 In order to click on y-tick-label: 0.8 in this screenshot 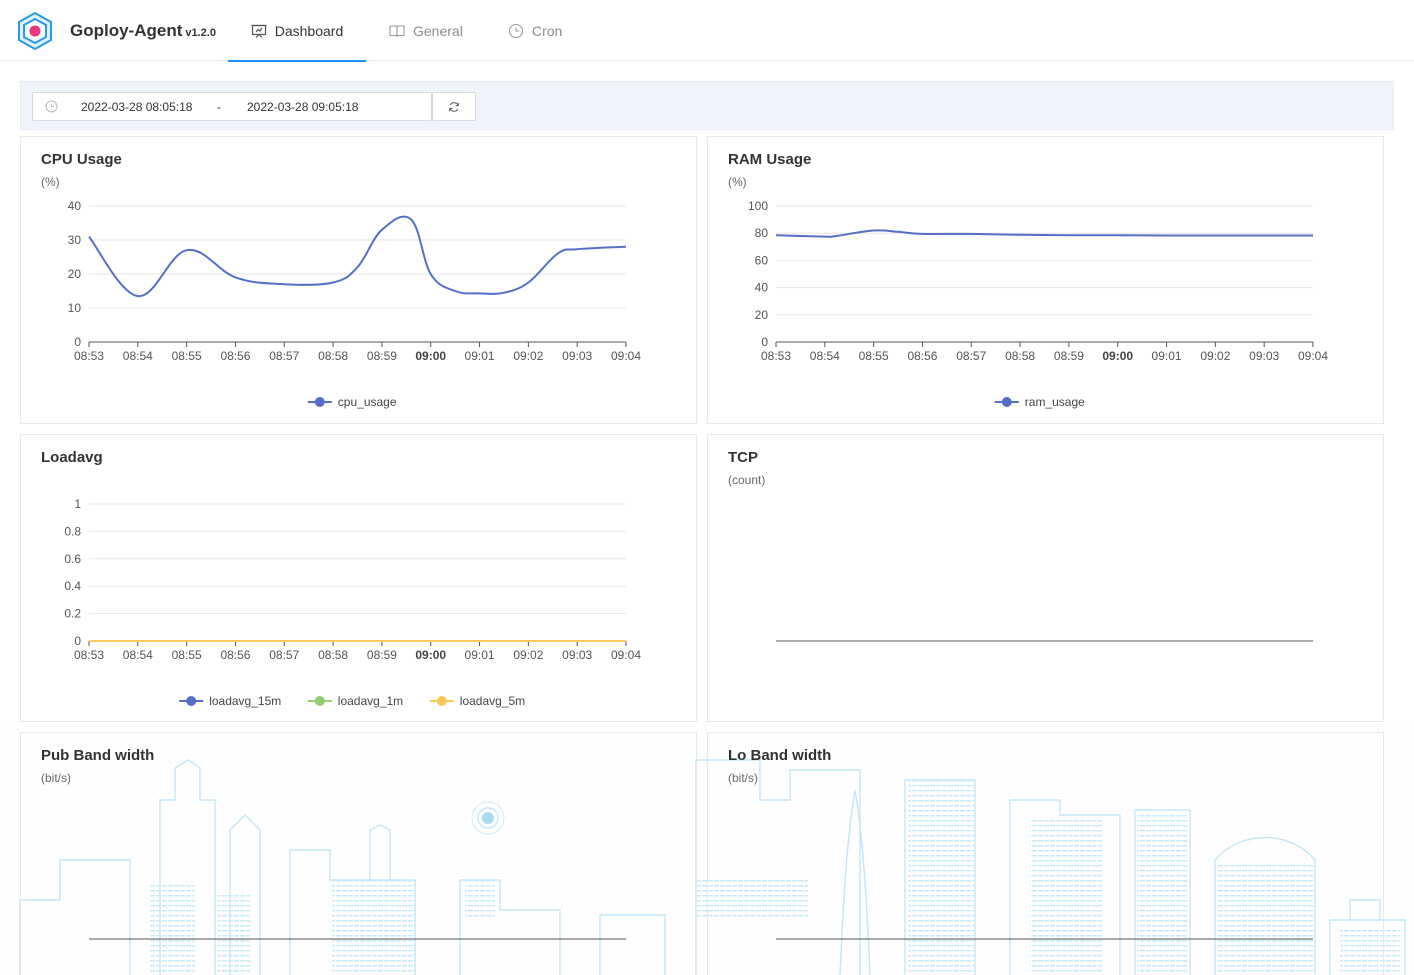, I will do `click(72, 531)`.